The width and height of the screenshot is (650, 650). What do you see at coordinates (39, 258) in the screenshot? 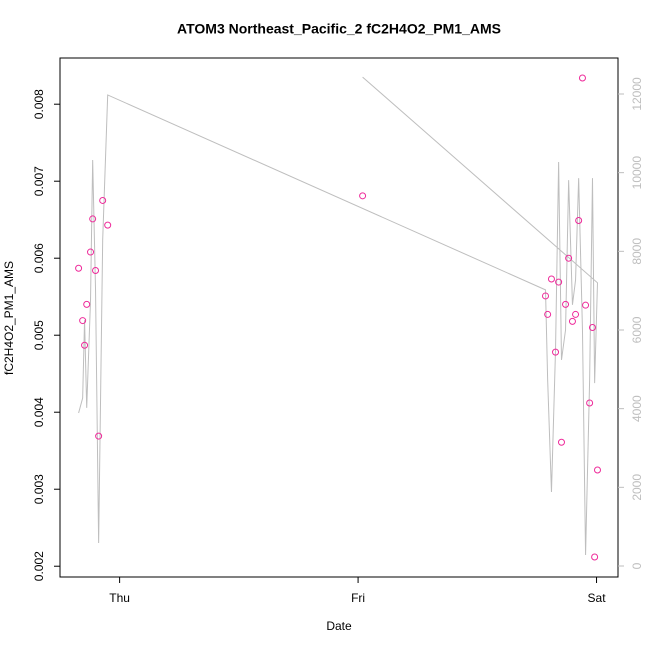
I see `y-tick-label: 0.006` at bounding box center [39, 258].